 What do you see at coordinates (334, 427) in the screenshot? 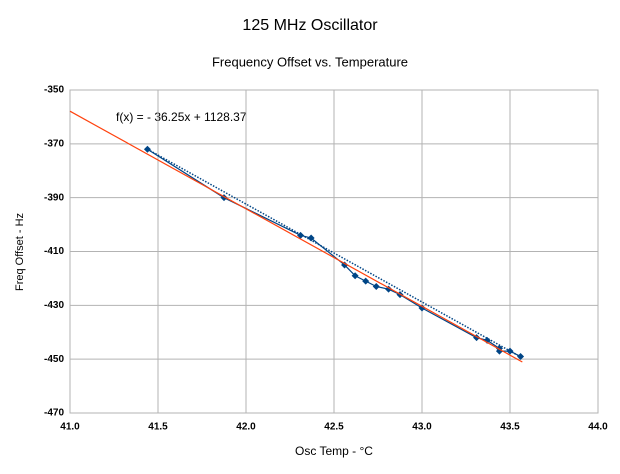
I see `x-tick-label: 42.5` at bounding box center [334, 427].